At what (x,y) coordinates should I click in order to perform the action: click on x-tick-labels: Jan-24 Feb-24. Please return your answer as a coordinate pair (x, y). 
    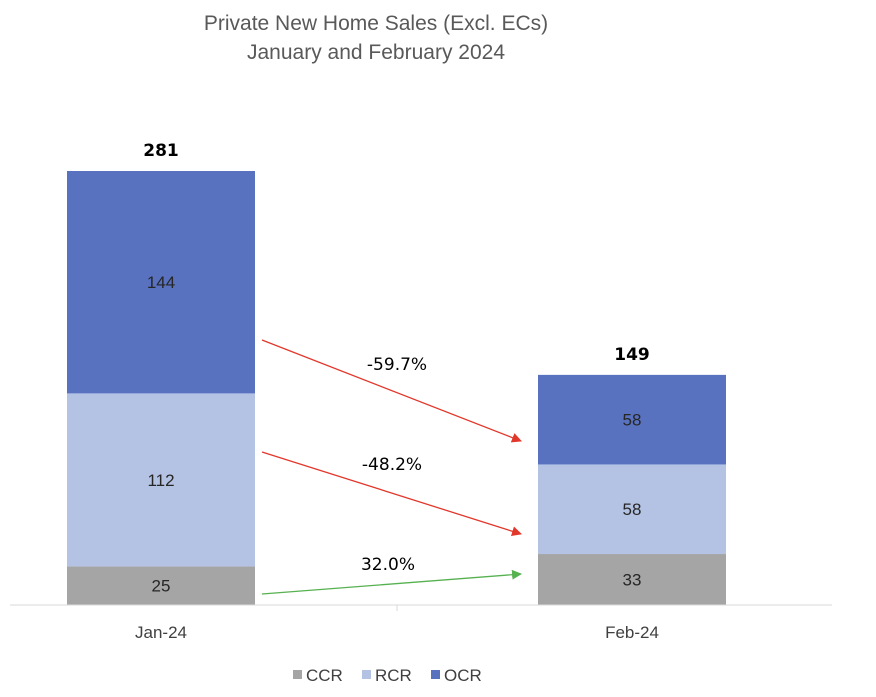
    Looking at the image, I should click on (397, 632).